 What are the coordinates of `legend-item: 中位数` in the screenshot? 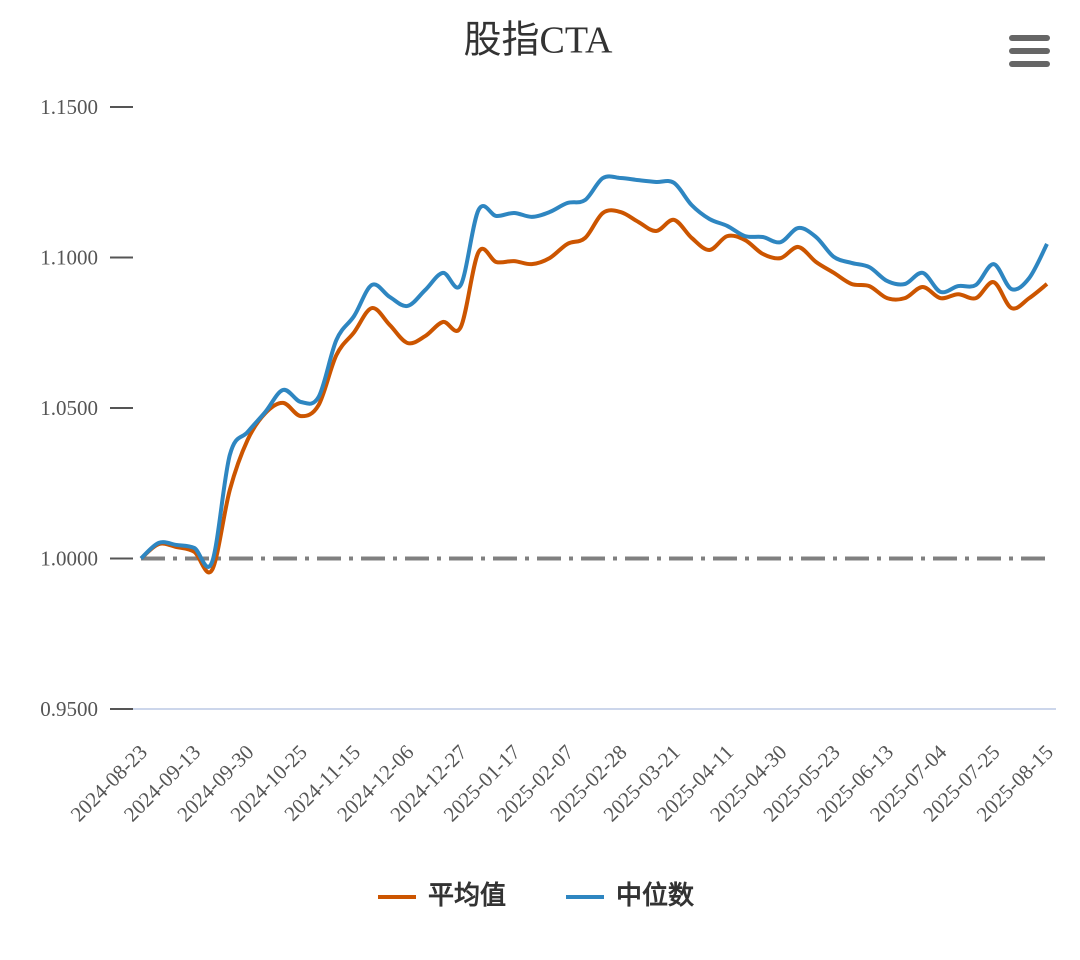 It's located at (630, 895).